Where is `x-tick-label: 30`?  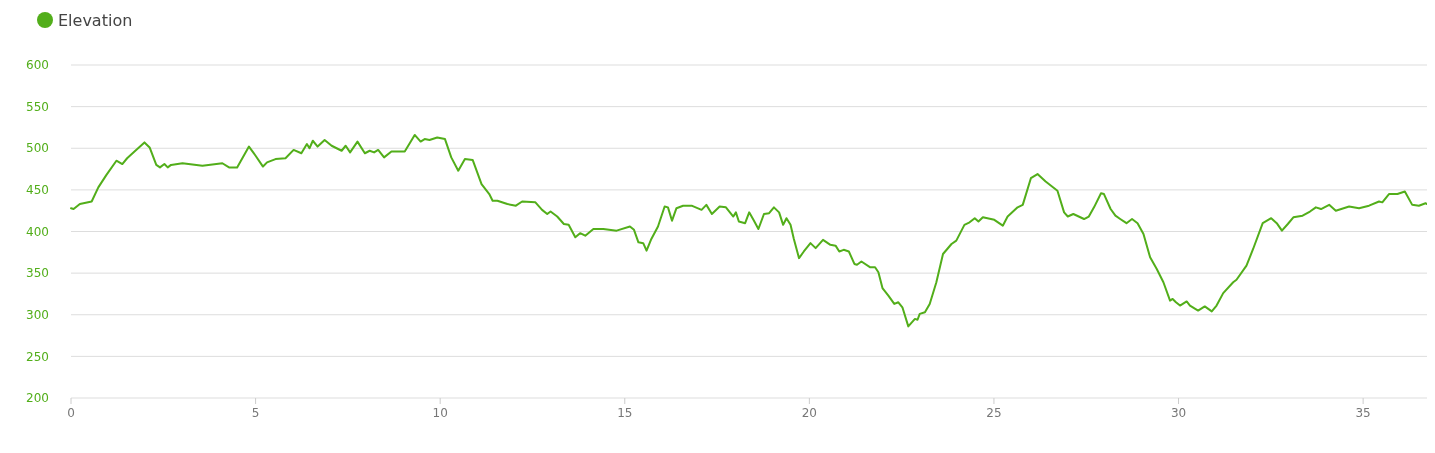 x-tick-label: 30 is located at coordinates (1178, 413).